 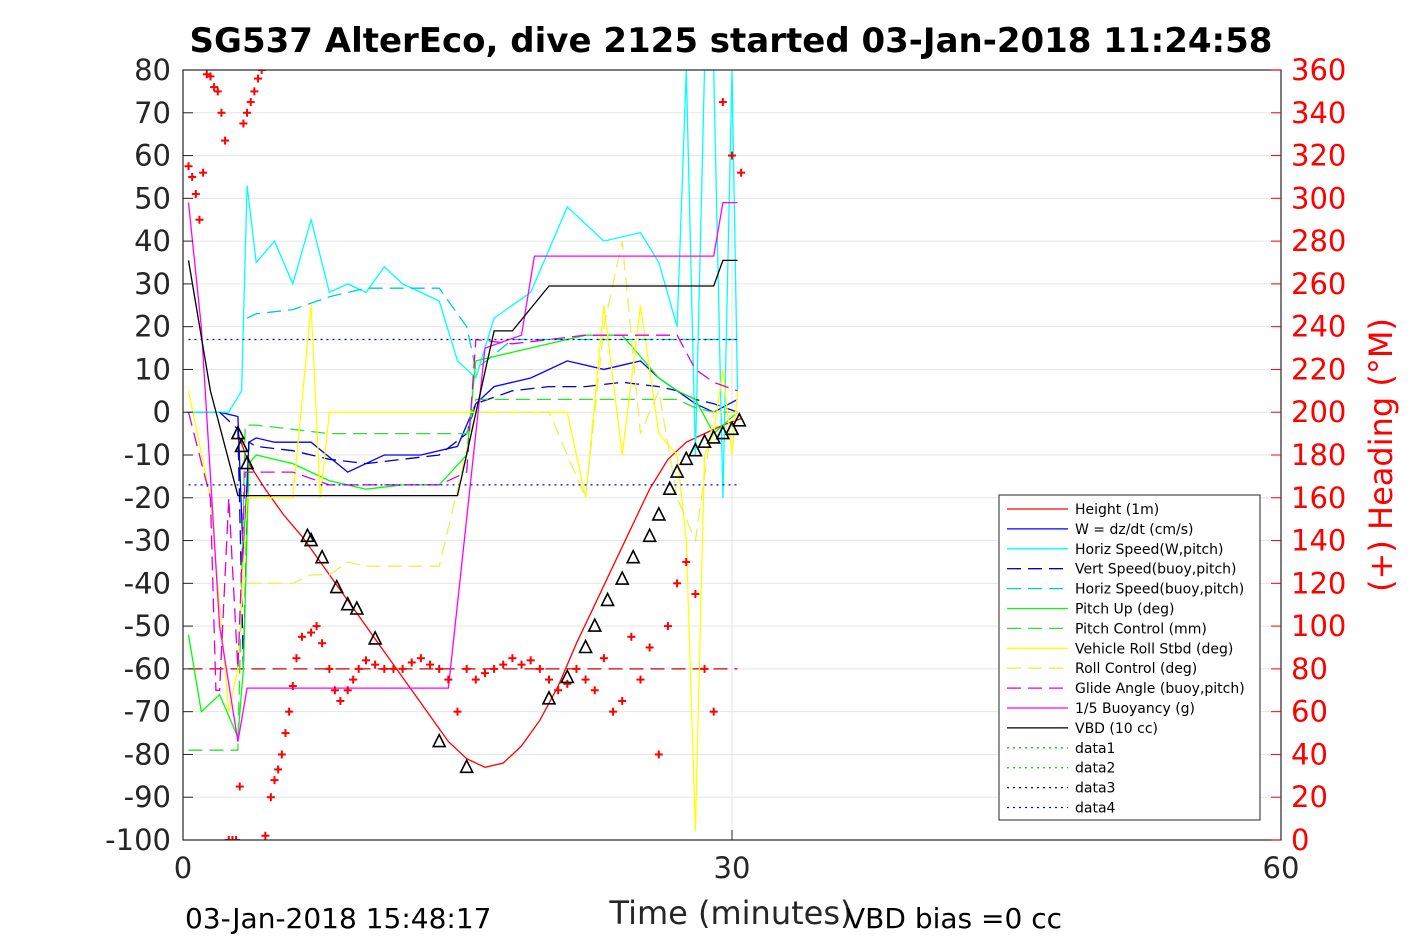 I want to click on legend-entry: VBD (10 cc), so click(x=1116, y=729).